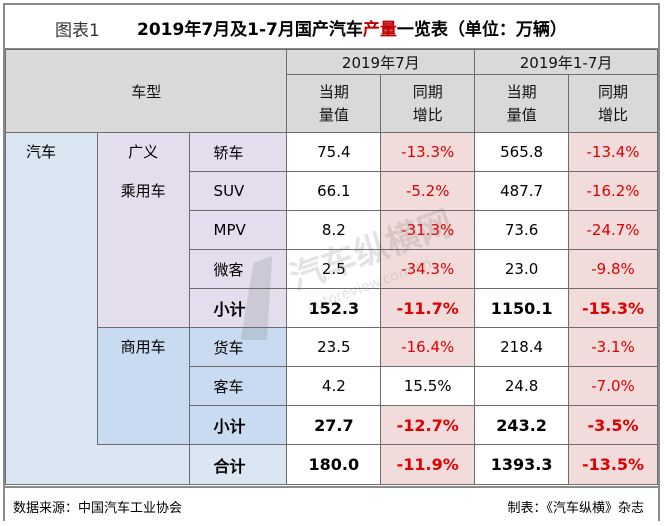 The image size is (665, 526). I want to click on title-pre: 2019年7月及1-7月国产汽车, so click(250, 30).